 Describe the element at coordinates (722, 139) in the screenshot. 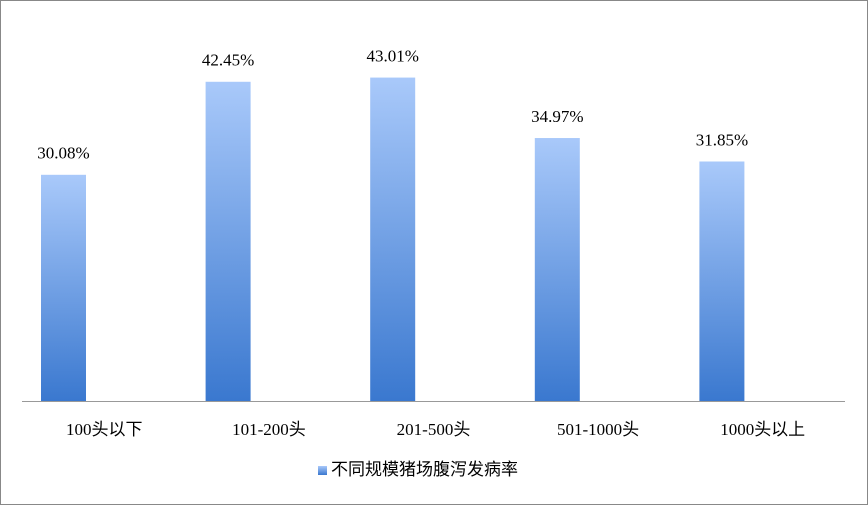

I see `value-label: 31.85%` at that location.